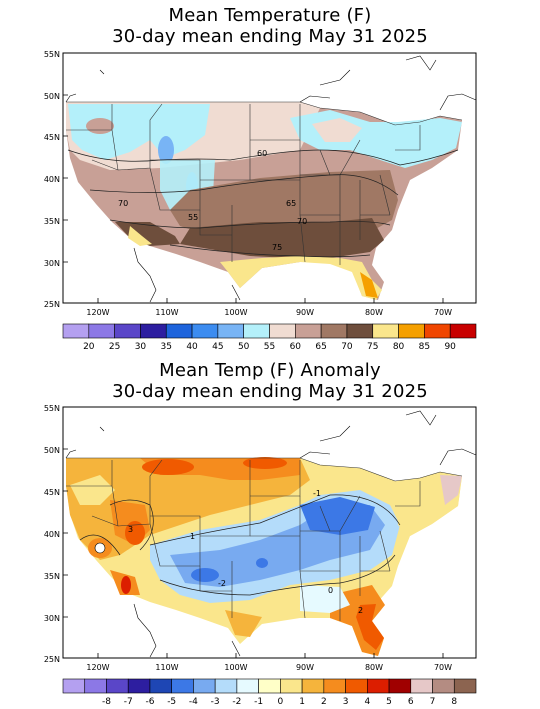 The height and width of the screenshot is (709, 540). I want to click on legend-label: 80, so click(399, 347).